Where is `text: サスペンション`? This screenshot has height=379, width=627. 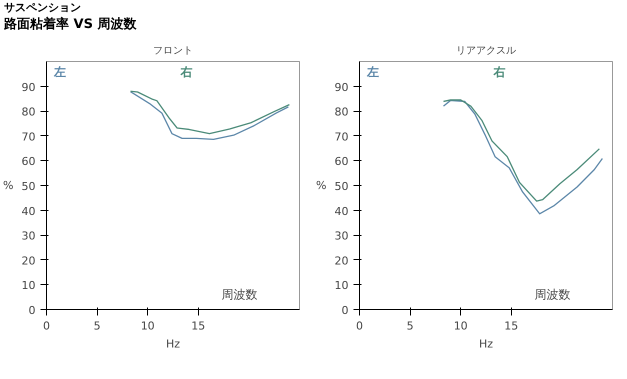
text: サスペンション is located at coordinates (42, 8).